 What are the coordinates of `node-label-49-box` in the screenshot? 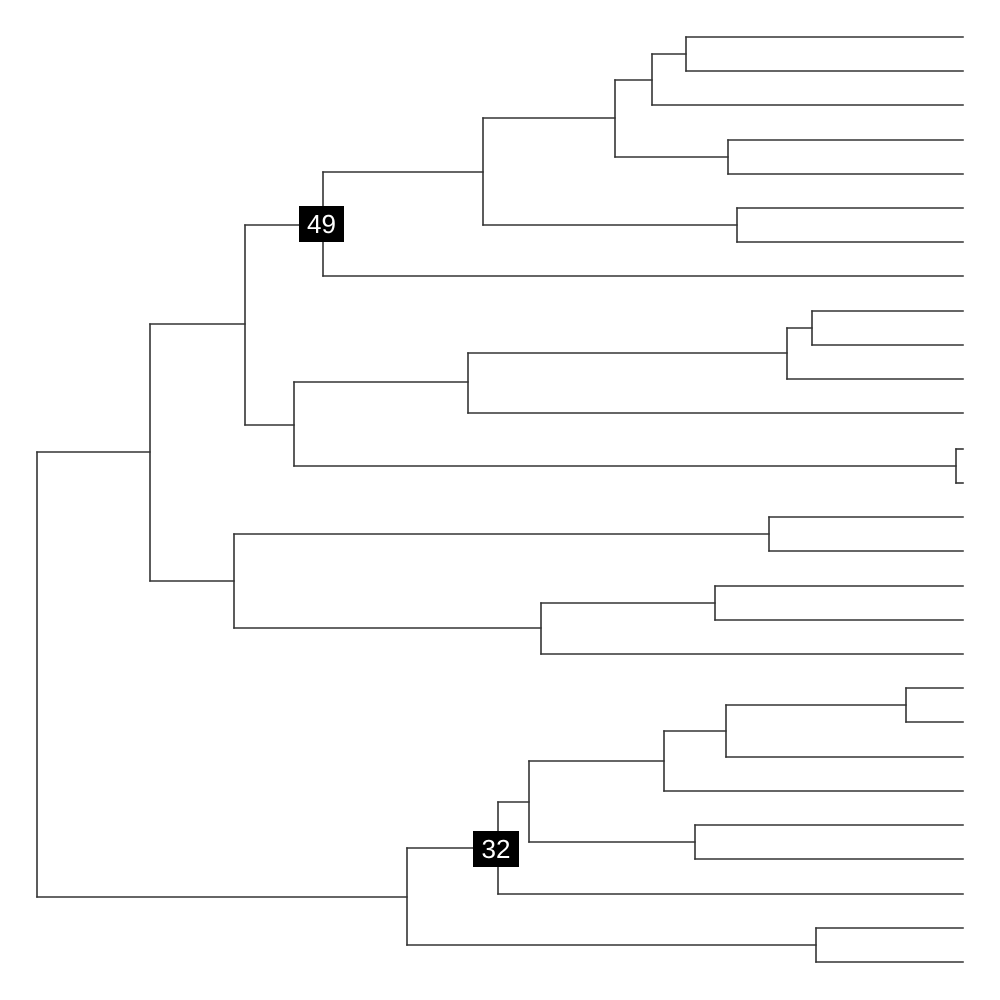 It's located at (321, 224).